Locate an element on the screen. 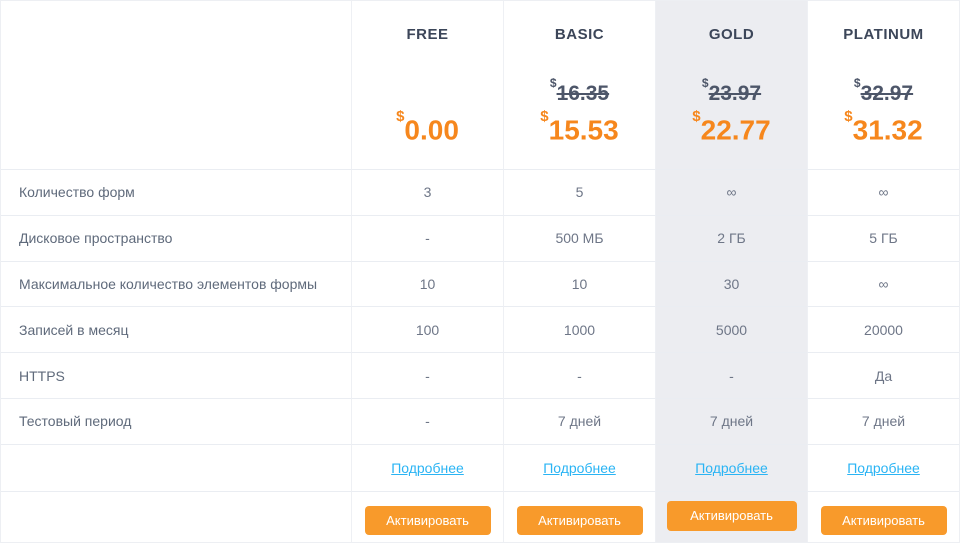 The width and height of the screenshot is (960, 543). feature-value: Да is located at coordinates (883, 375).